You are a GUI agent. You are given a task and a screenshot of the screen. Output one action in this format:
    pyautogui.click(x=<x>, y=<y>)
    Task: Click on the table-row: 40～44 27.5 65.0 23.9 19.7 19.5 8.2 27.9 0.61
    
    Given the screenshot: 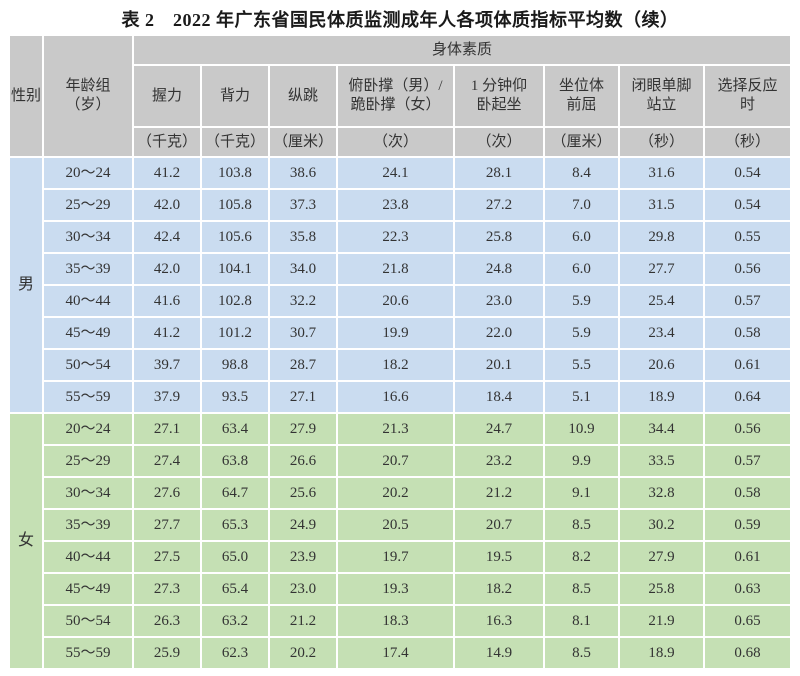 What is the action you would take?
    pyautogui.click(x=400, y=557)
    